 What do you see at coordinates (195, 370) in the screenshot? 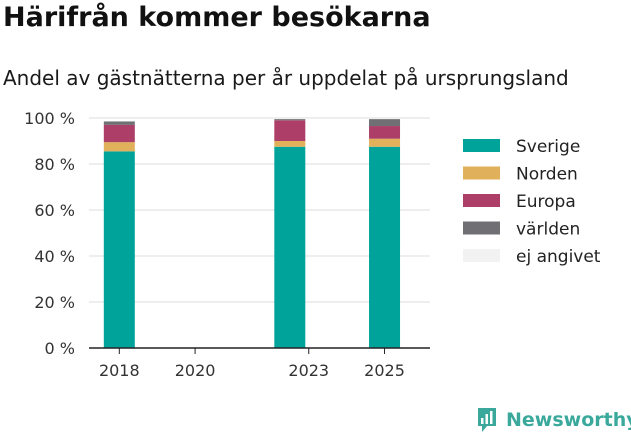
I see `x-tick-label: 2020` at bounding box center [195, 370].